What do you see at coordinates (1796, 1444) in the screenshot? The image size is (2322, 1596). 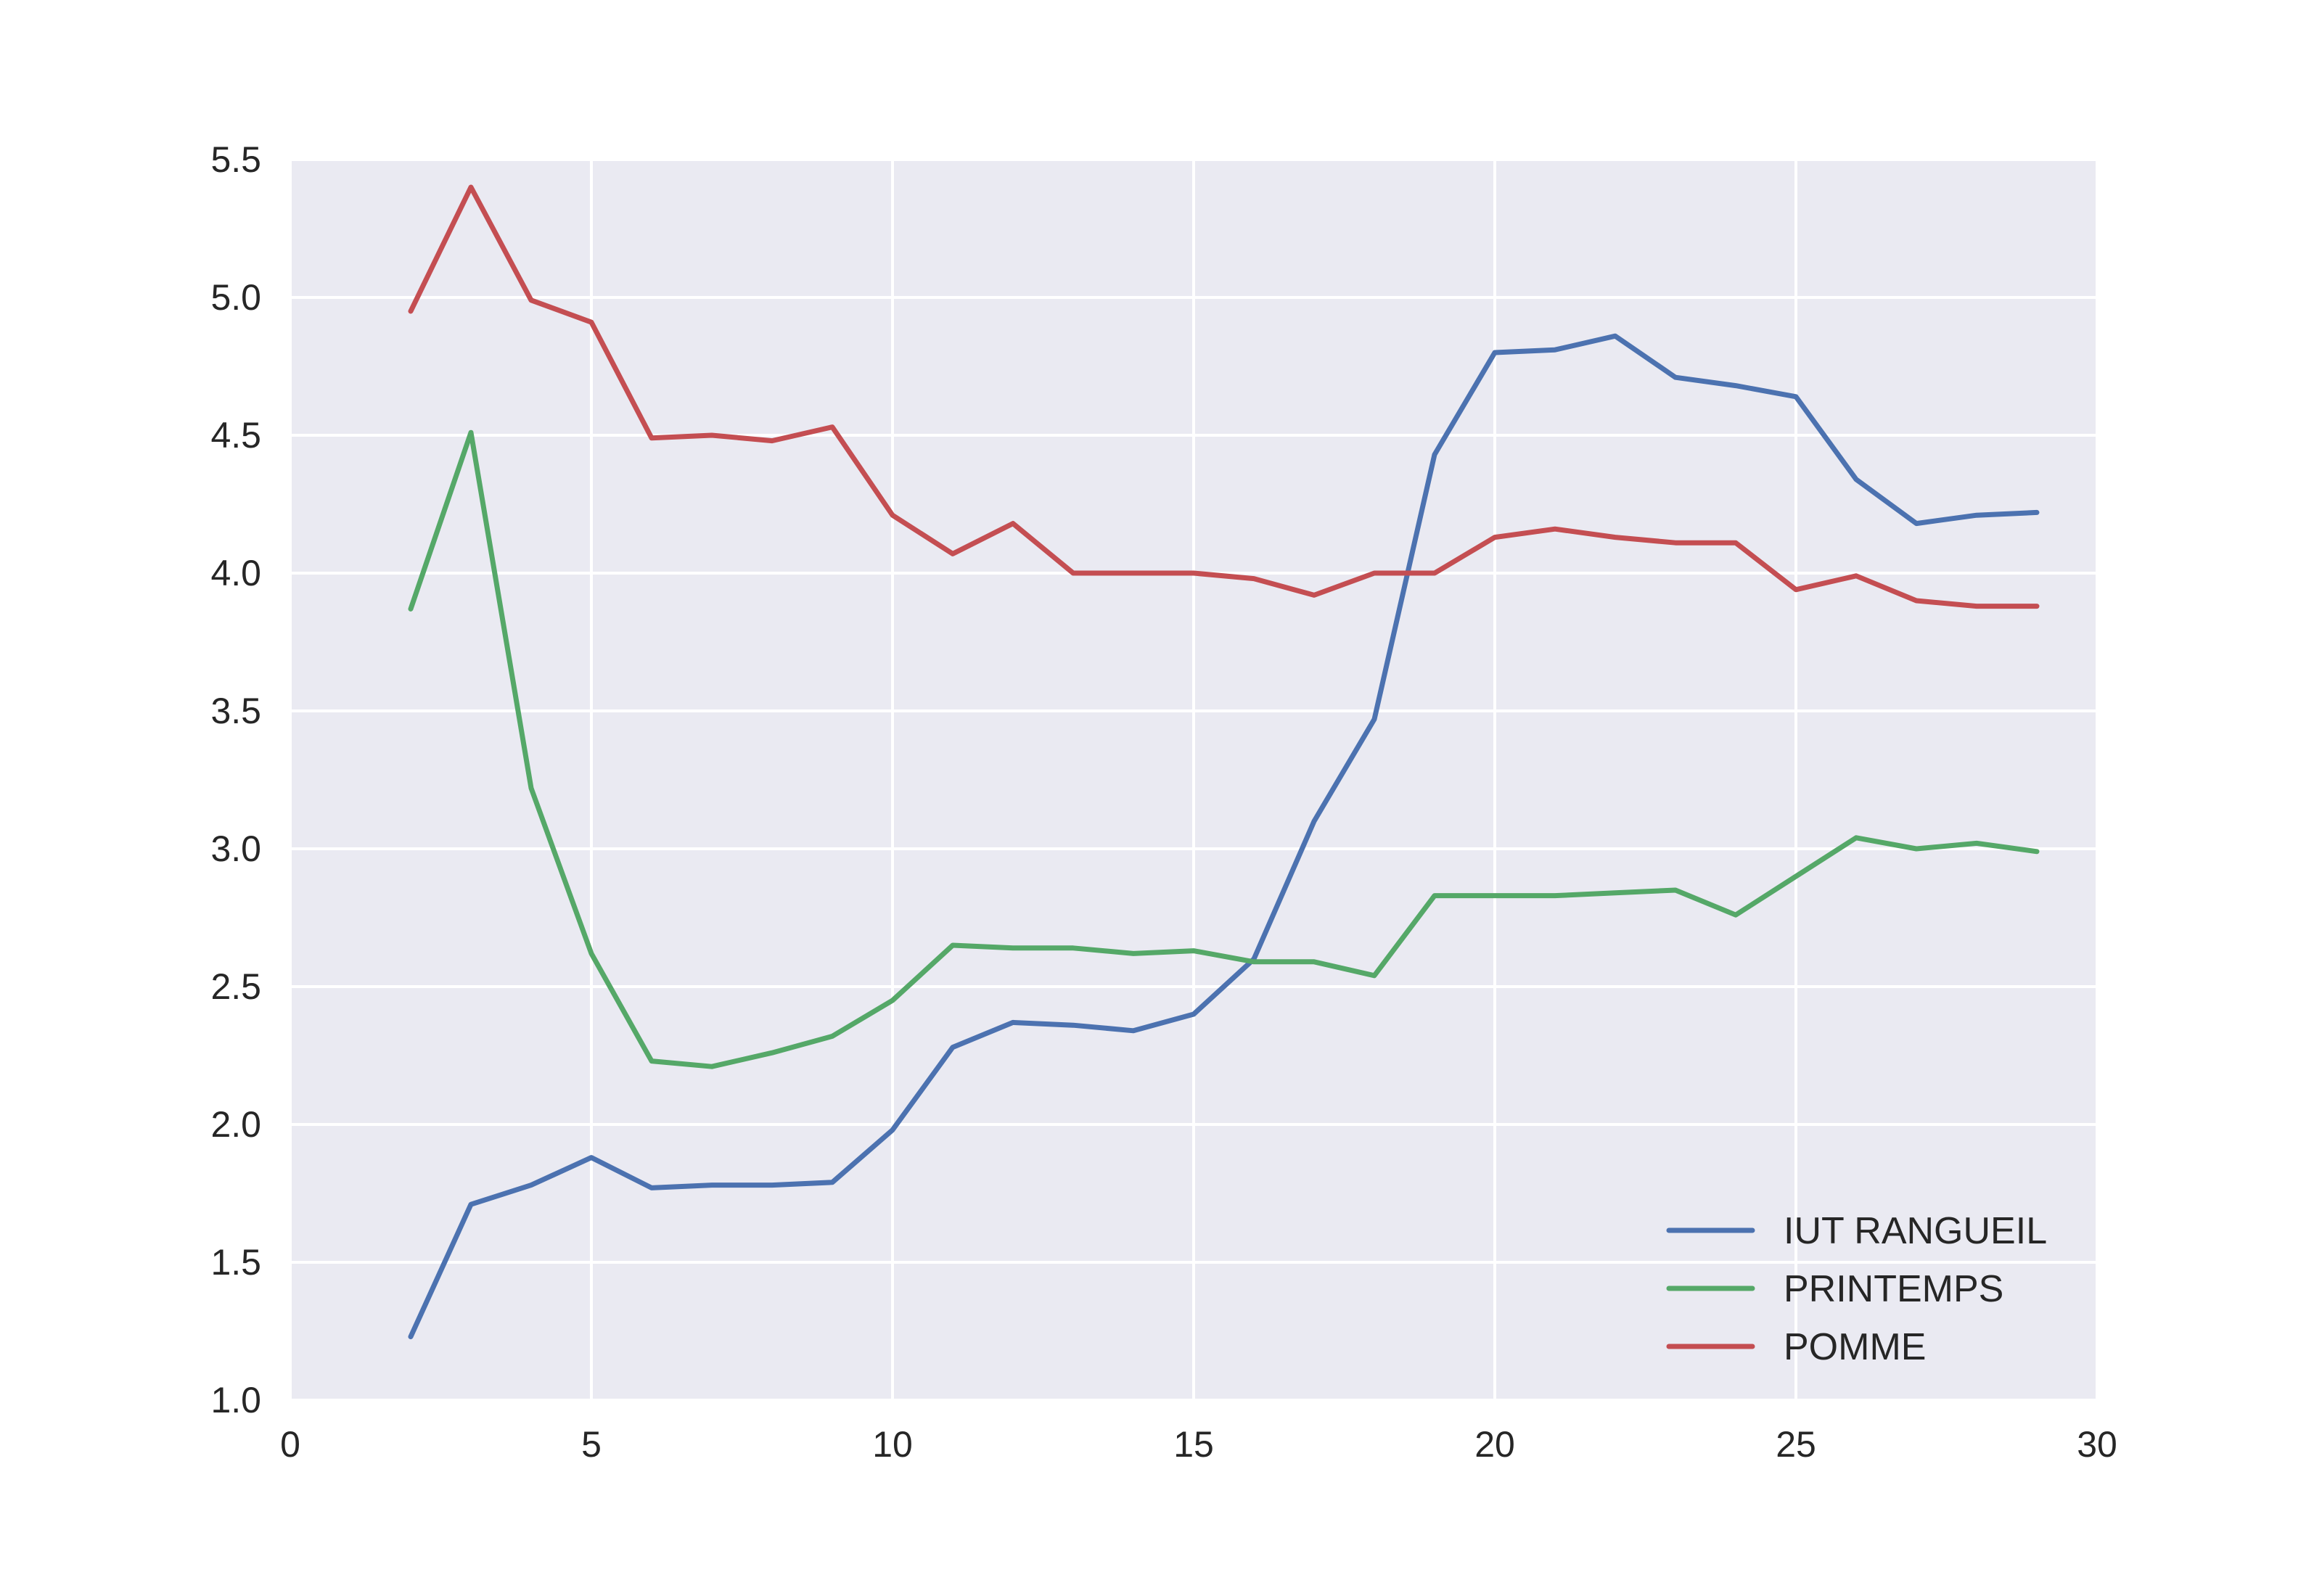 I see `x-tick-label: 25` at bounding box center [1796, 1444].